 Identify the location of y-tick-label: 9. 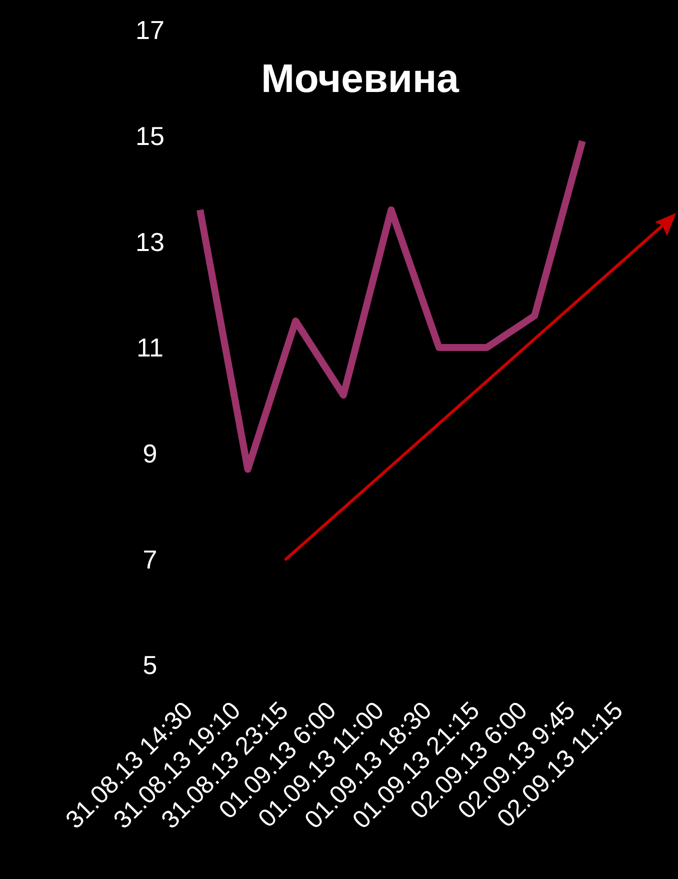
(150, 453).